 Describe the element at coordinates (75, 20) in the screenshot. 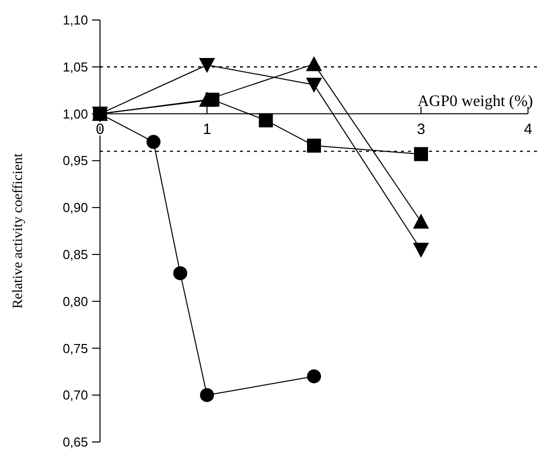

I see `y-tick-label: 1,10` at that location.